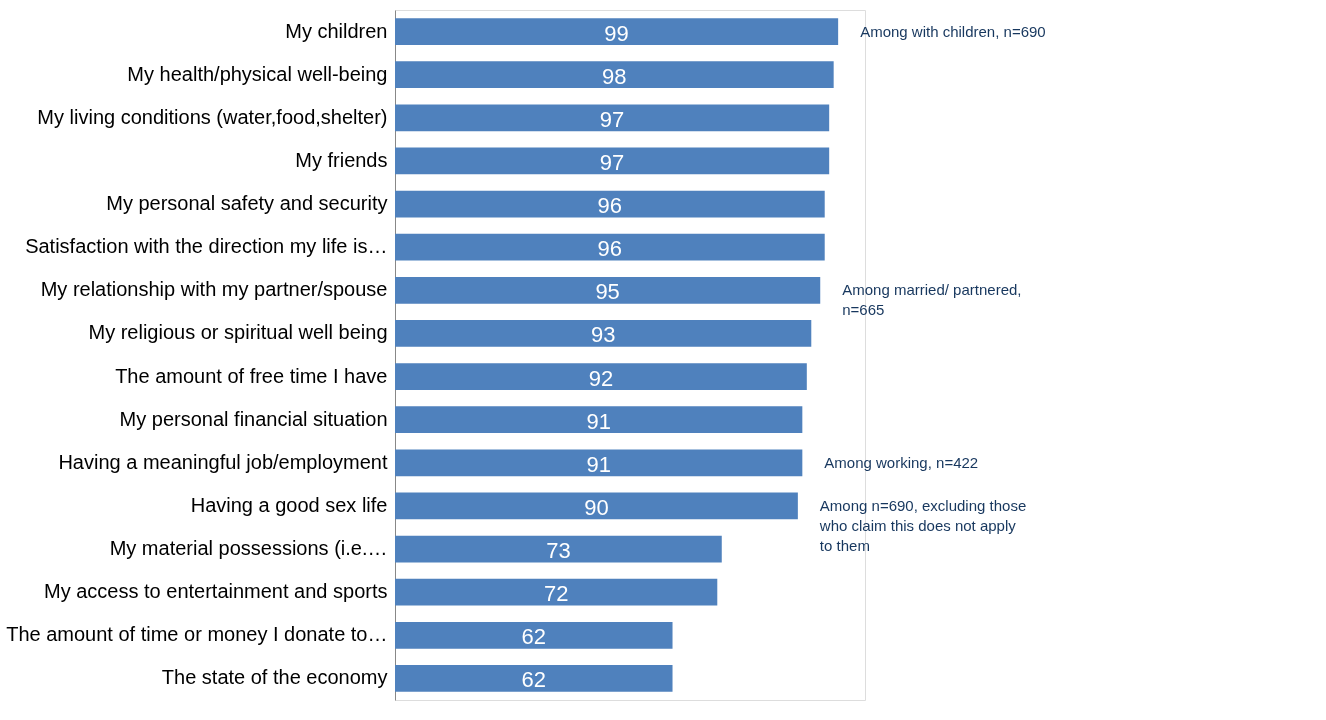 This screenshot has width=1326, height=720. What do you see at coordinates (289, 504) in the screenshot?
I see `y-tick-label: Having a good sex life` at bounding box center [289, 504].